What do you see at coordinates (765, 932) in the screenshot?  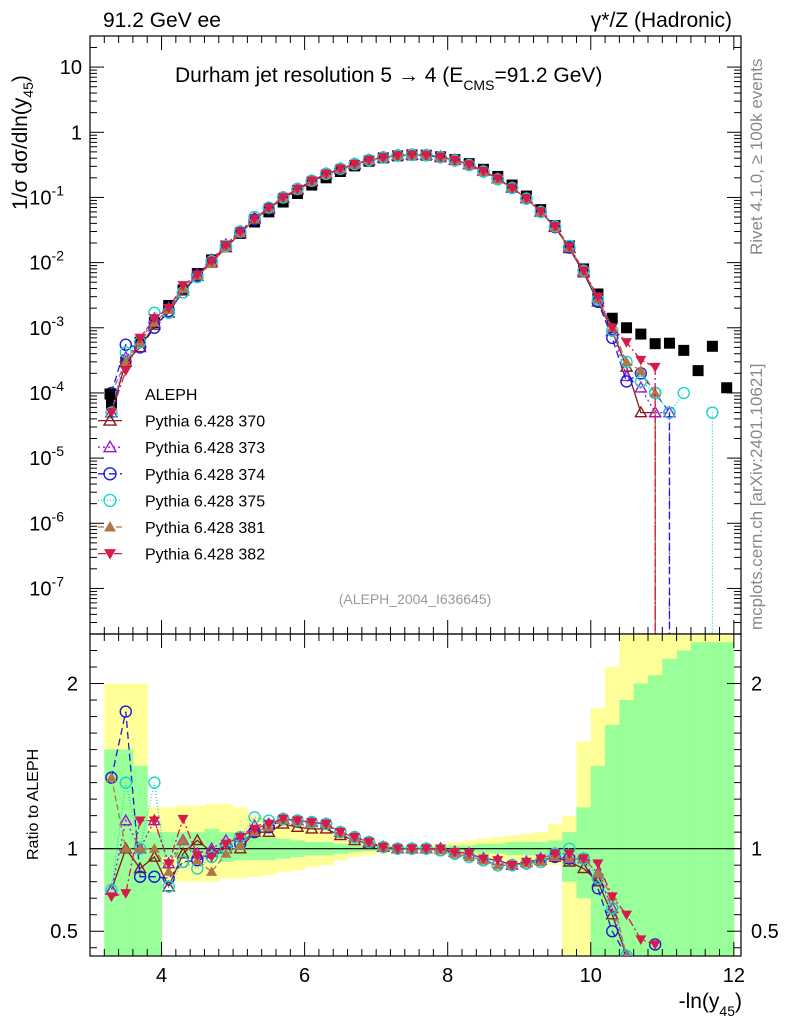 I see `lower-y-tick-label-right: 0.5` at bounding box center [765, 932].